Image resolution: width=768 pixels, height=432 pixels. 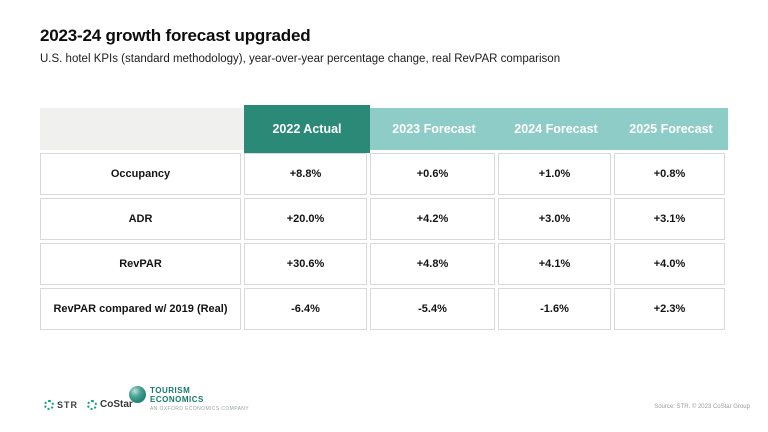 I want to click on row-label-revpar-vs-2019: RevPAR compared w/ 2019 (Real), so click(x=140, y=309).